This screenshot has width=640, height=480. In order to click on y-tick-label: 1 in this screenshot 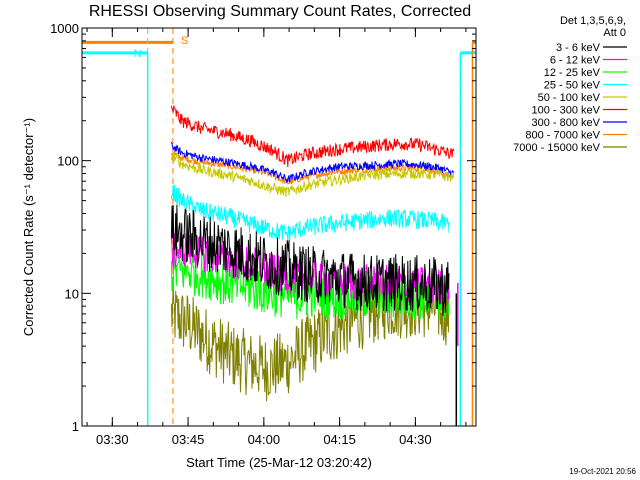, I will do `click(75, 426)`.